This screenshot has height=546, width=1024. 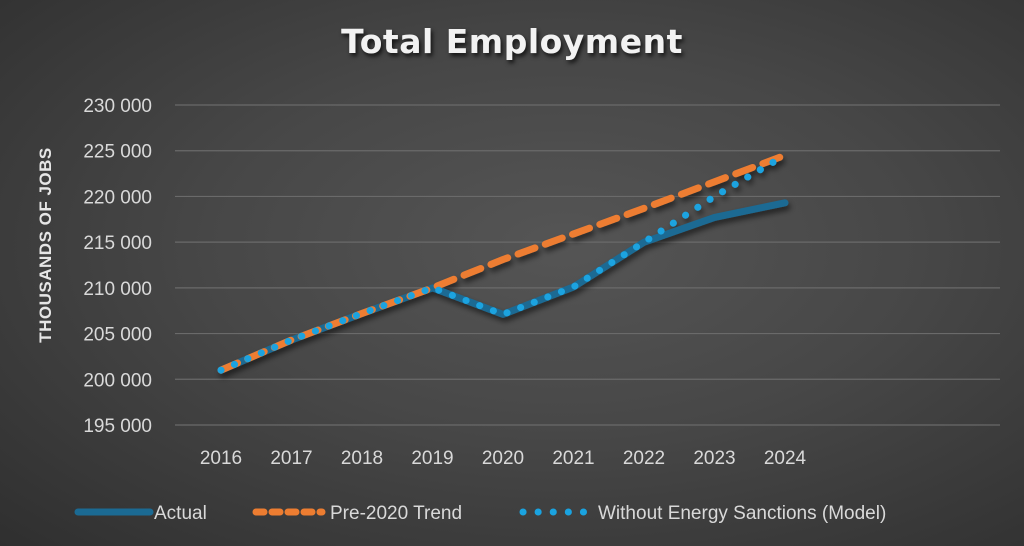 What do you see at coordinates (396, 513) in the screenshot?
I see `legend-label: Pre-2020 Trend` at bounding box center [396, 513].